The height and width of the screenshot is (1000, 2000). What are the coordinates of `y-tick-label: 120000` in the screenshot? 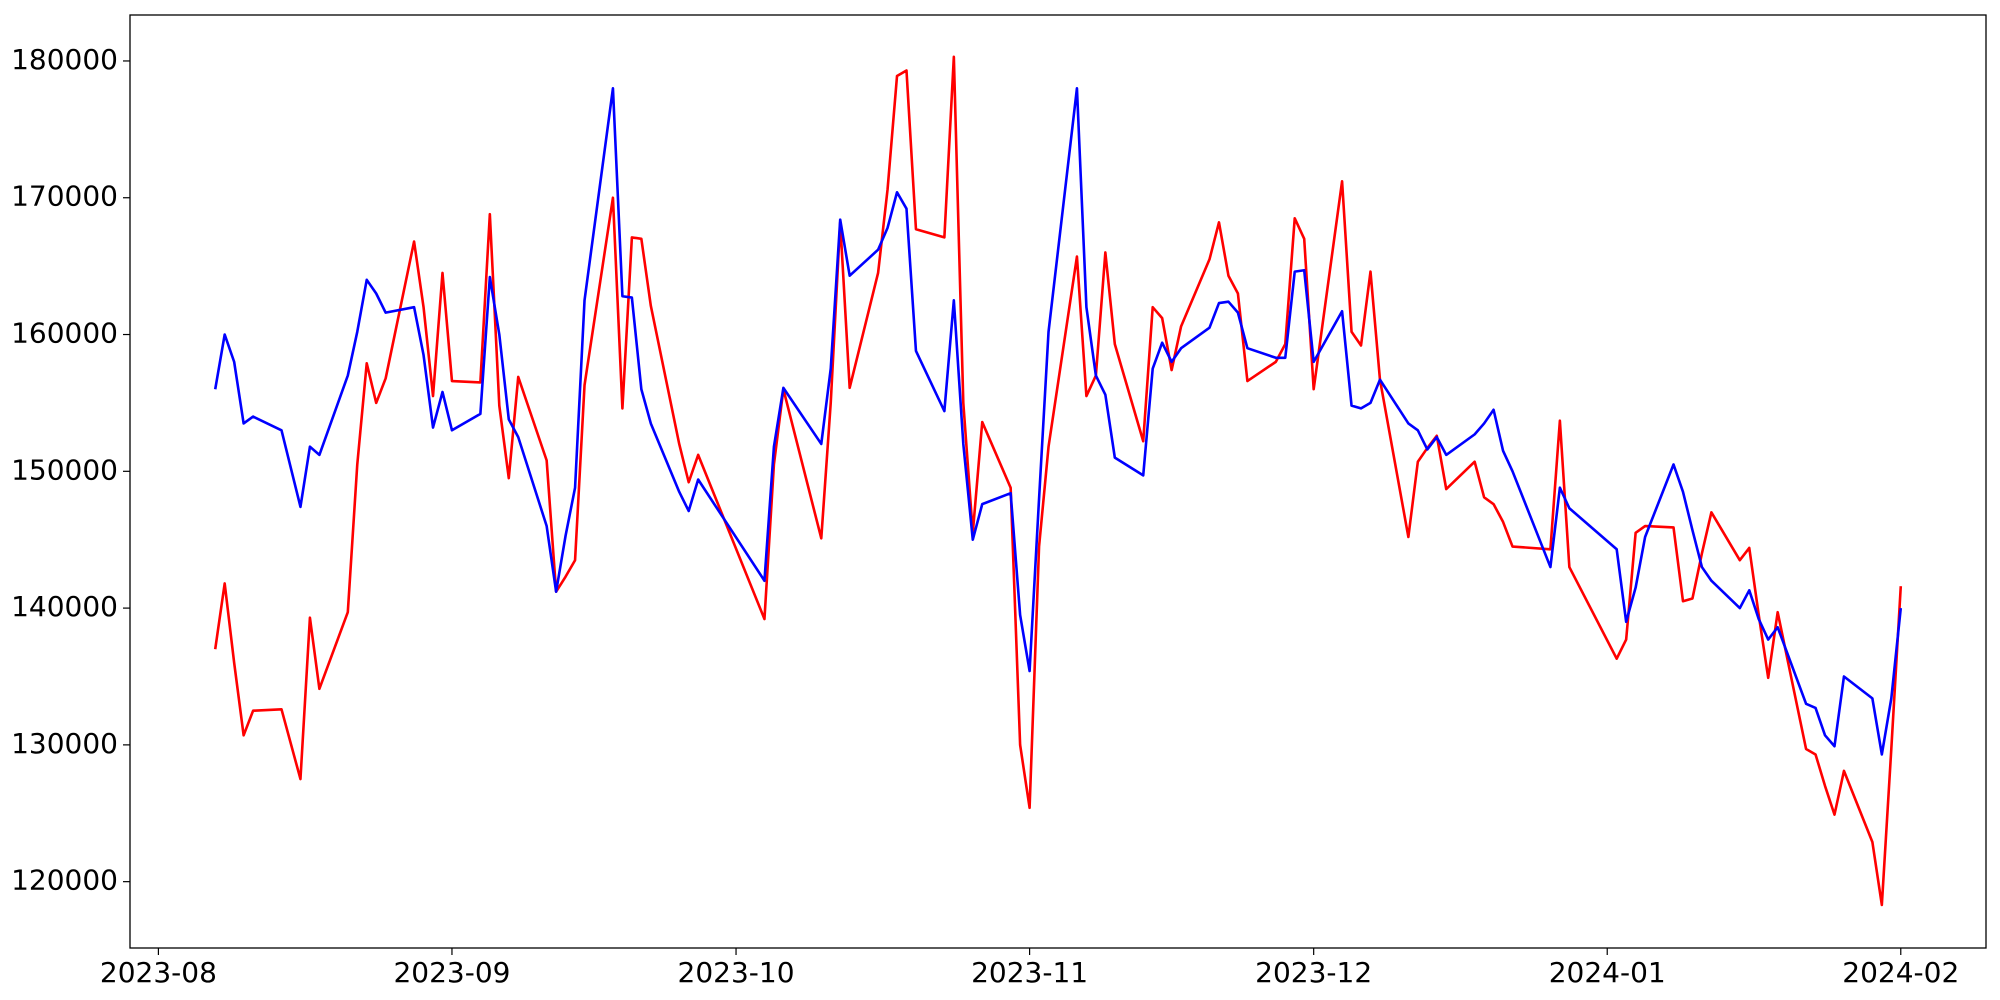 It's located at (64, 880).